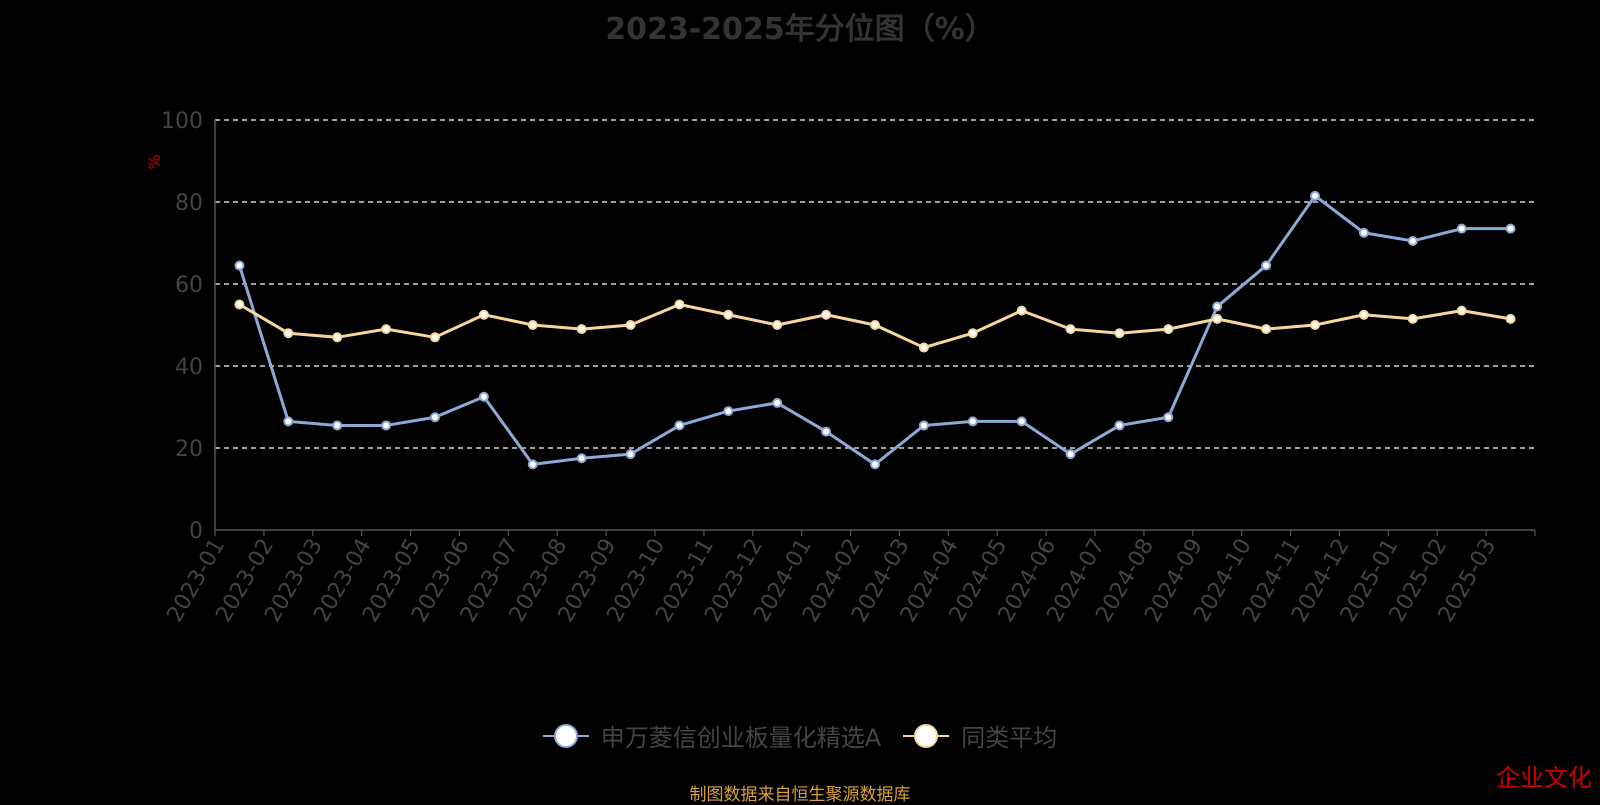  What do you see at coordinates (800, 795) in the screenshot?
I see `source-note: 制图数据来自恒生聚源数据库` at bounding box center [800, 795].